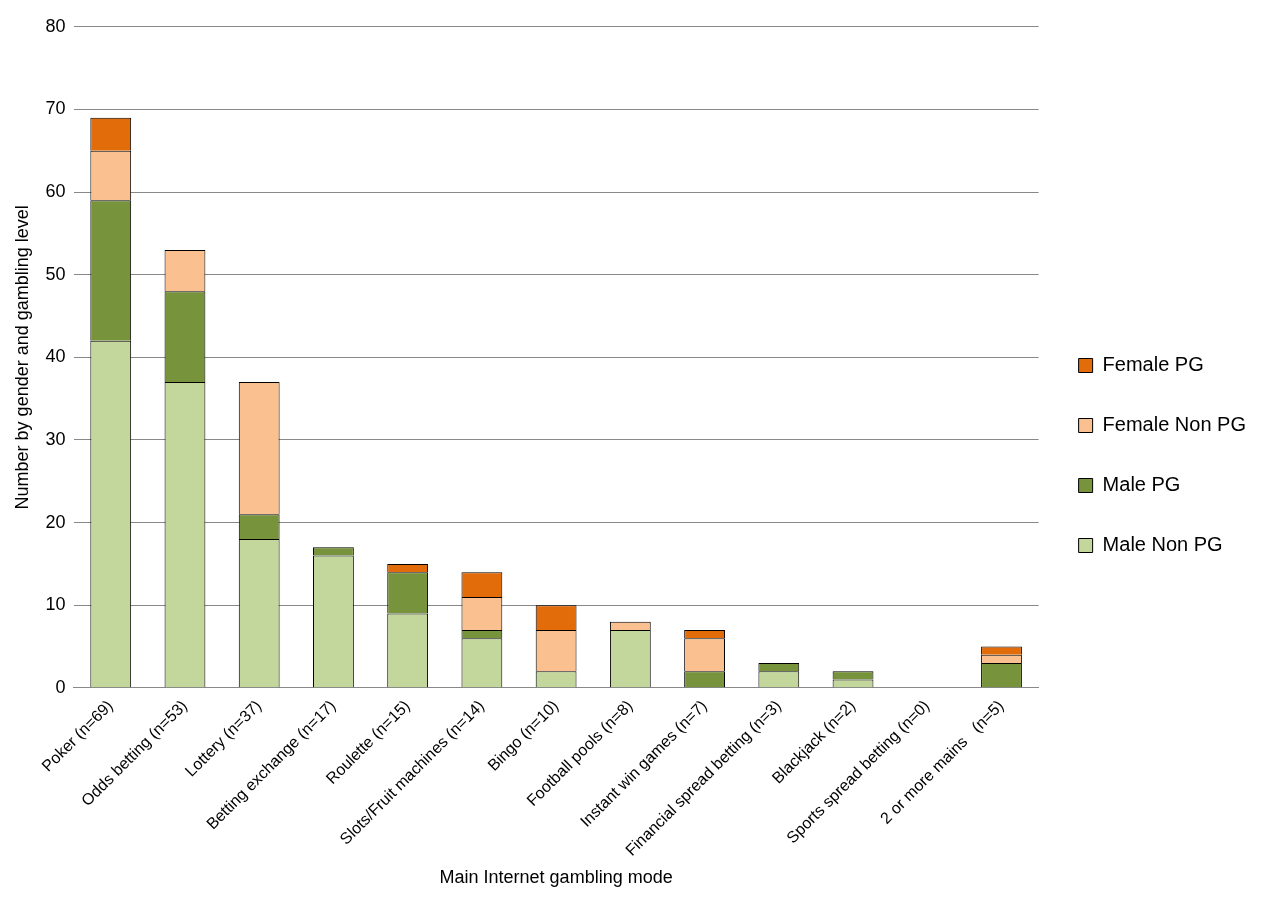 The height and width of the screenshot is (901, 1274). What do you see at coordinates (1162, 544) in the screenshot?
I see `legend-label: Male Non PG` at bounding box center [1162, 544].